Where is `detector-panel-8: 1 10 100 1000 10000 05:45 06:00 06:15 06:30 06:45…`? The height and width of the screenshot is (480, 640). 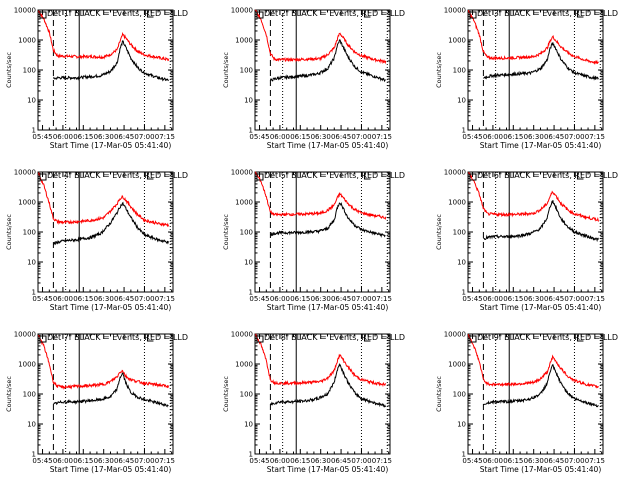
detector-panel-8: 1 10 100 1000 10000 05:45 06:00 06:15 06:30 06:45… is located at coordinates (313, 403).